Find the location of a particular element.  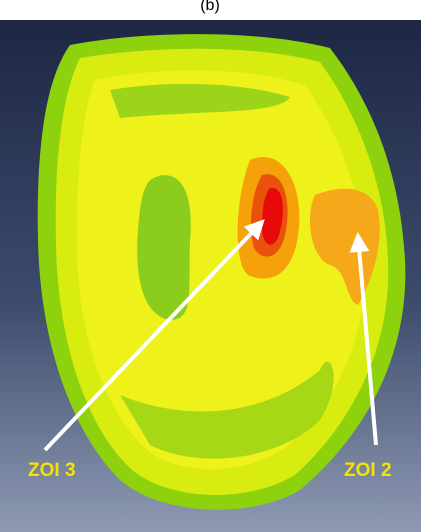

label-zoi3: ZOI 3 is located at coordinates (52, 470).